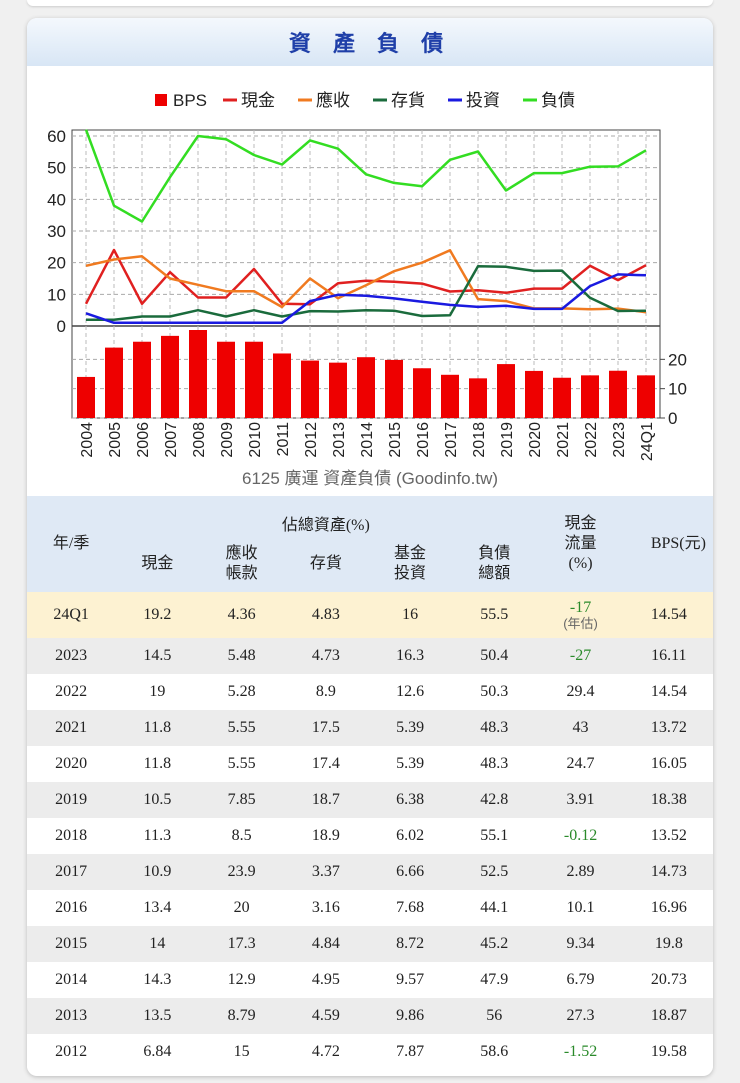 The height and width of the screenshot is (1083, 740). Describe the element at coordinates (677, 389) in the screenshot. I see `ytick-bottom: 10` at that location.